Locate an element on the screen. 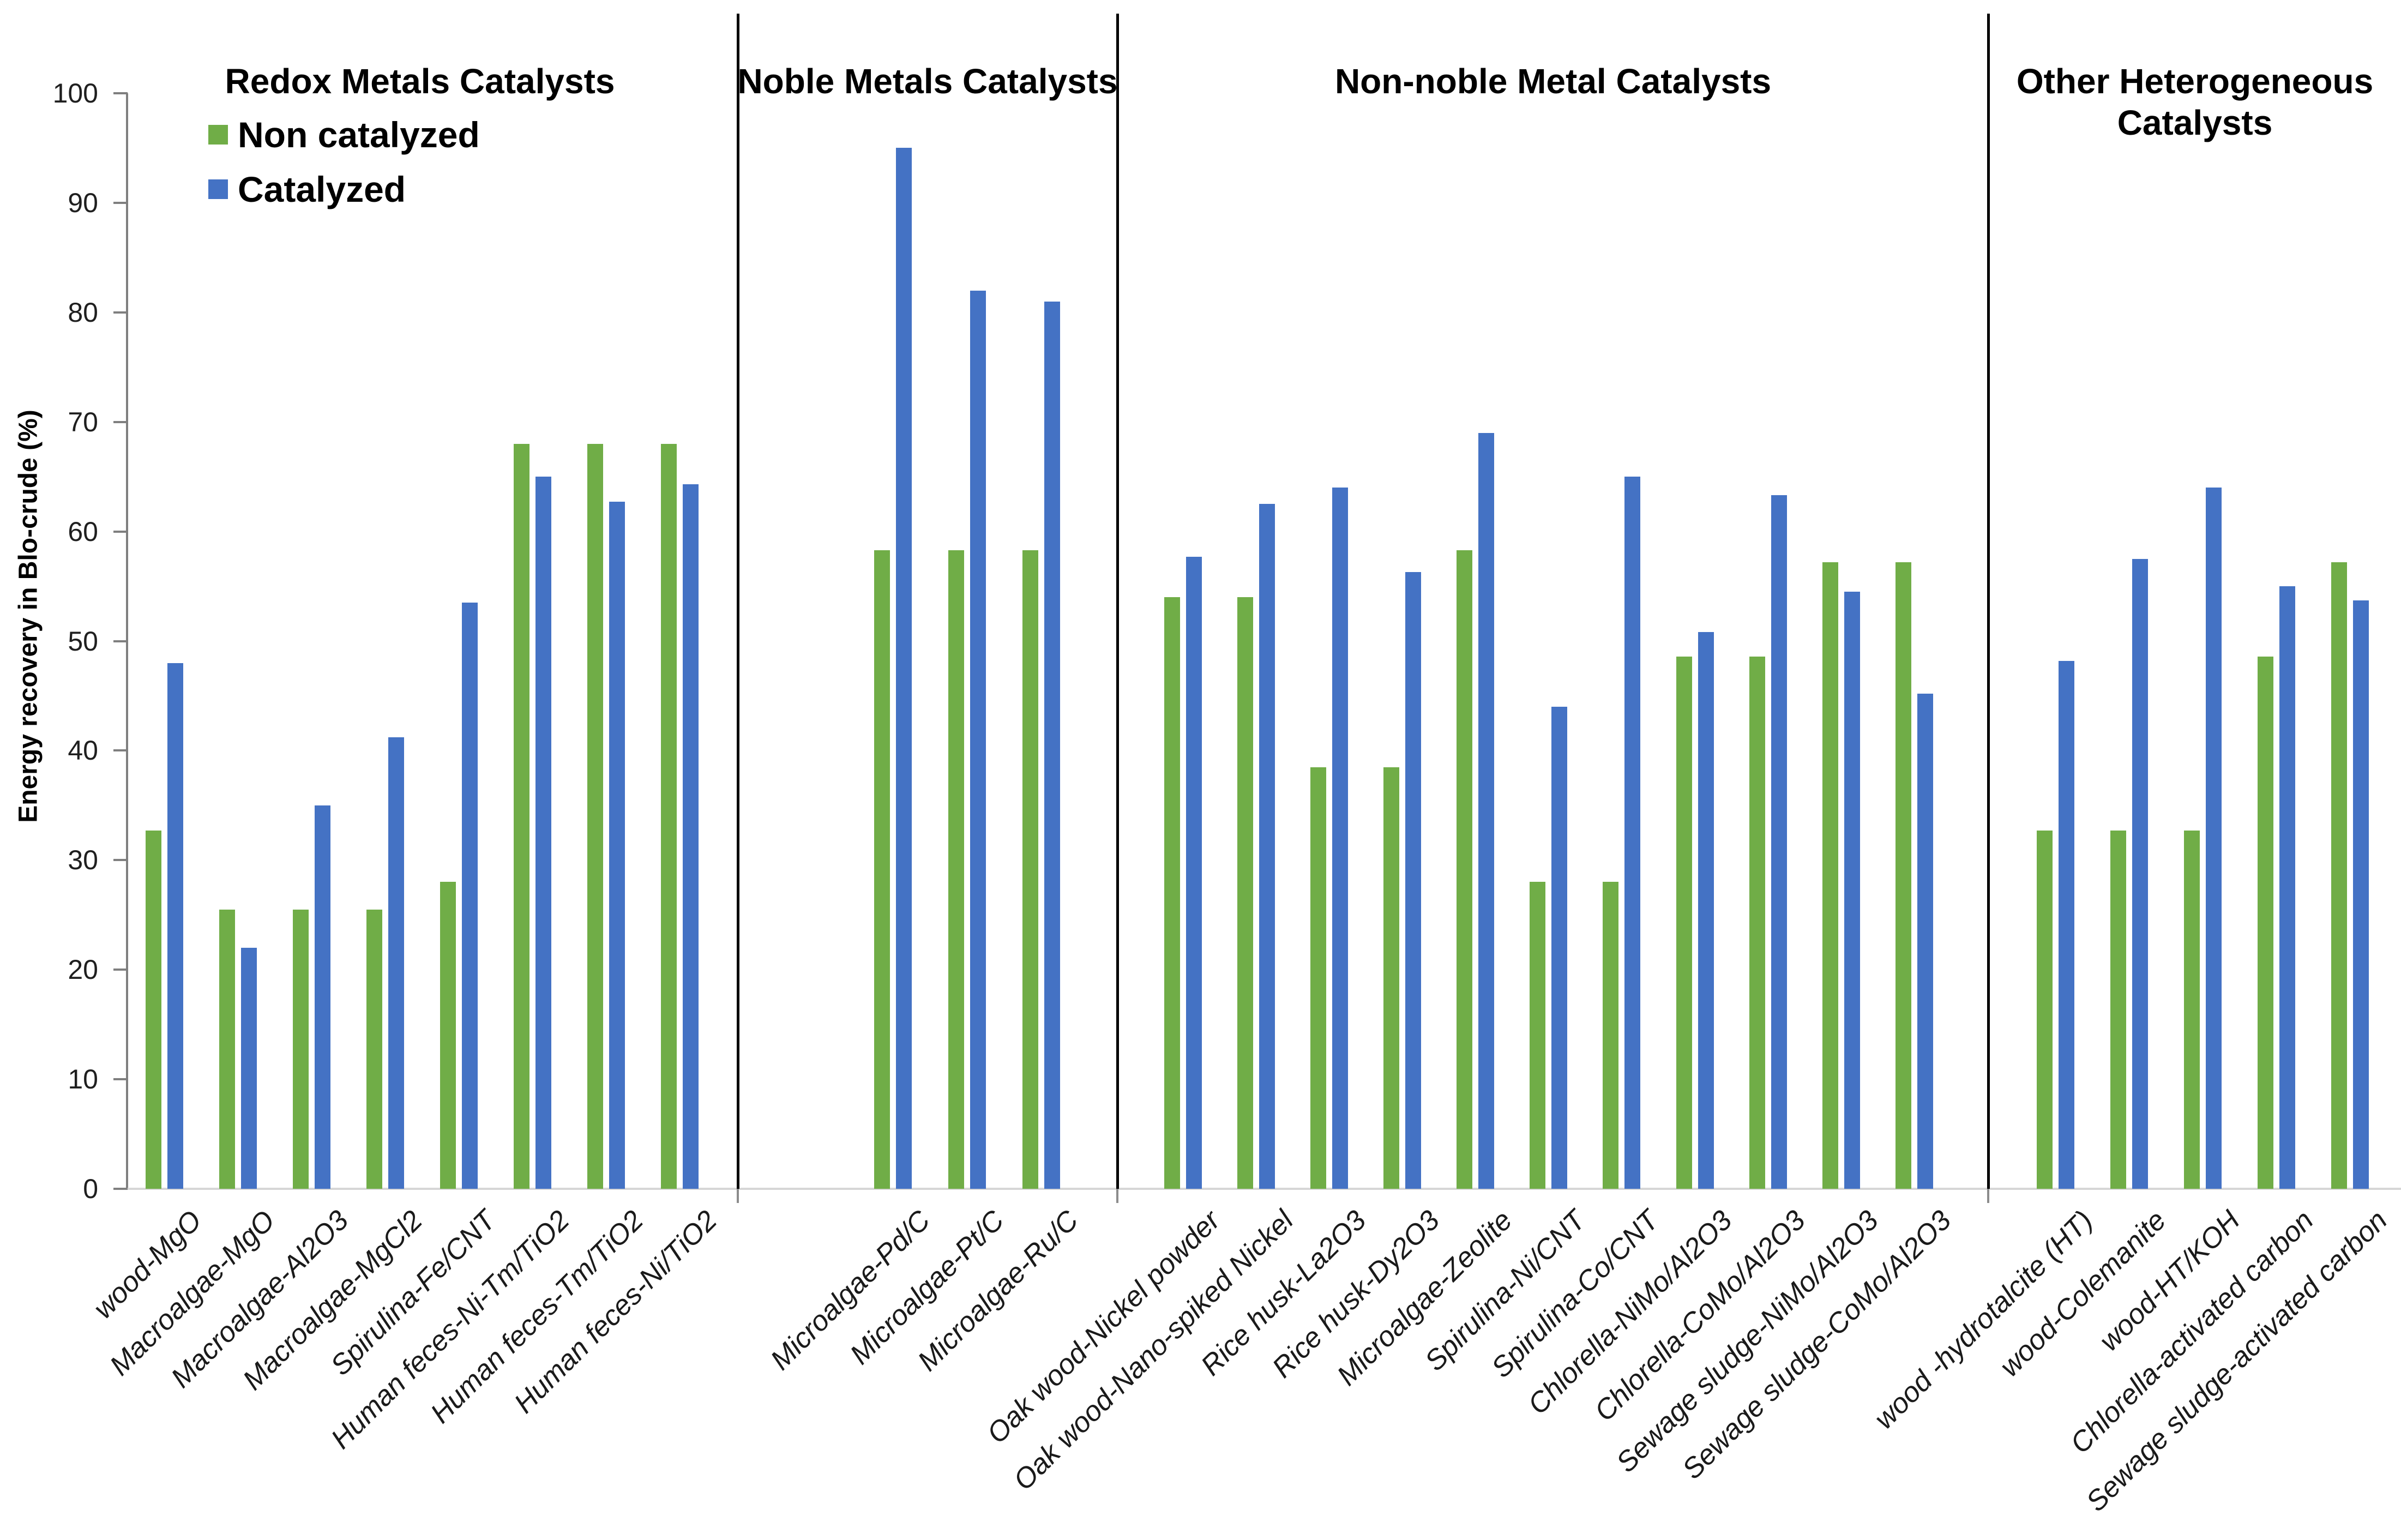 The image size is (2401, 1540). x-axis-line is located at coordinates (1264, 1189).